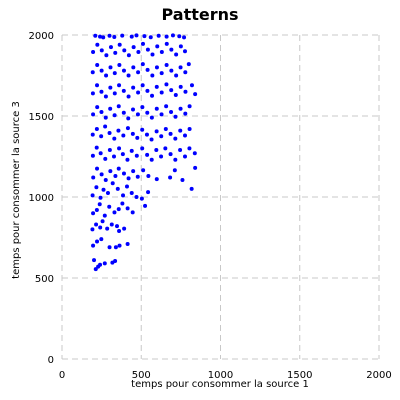 The height and width of the screenshot is (400, 400). What do you see at coordinates (299, 375) in the screenshot?
I see `x-tick-label: 1500` at bounding box center [299, 375].